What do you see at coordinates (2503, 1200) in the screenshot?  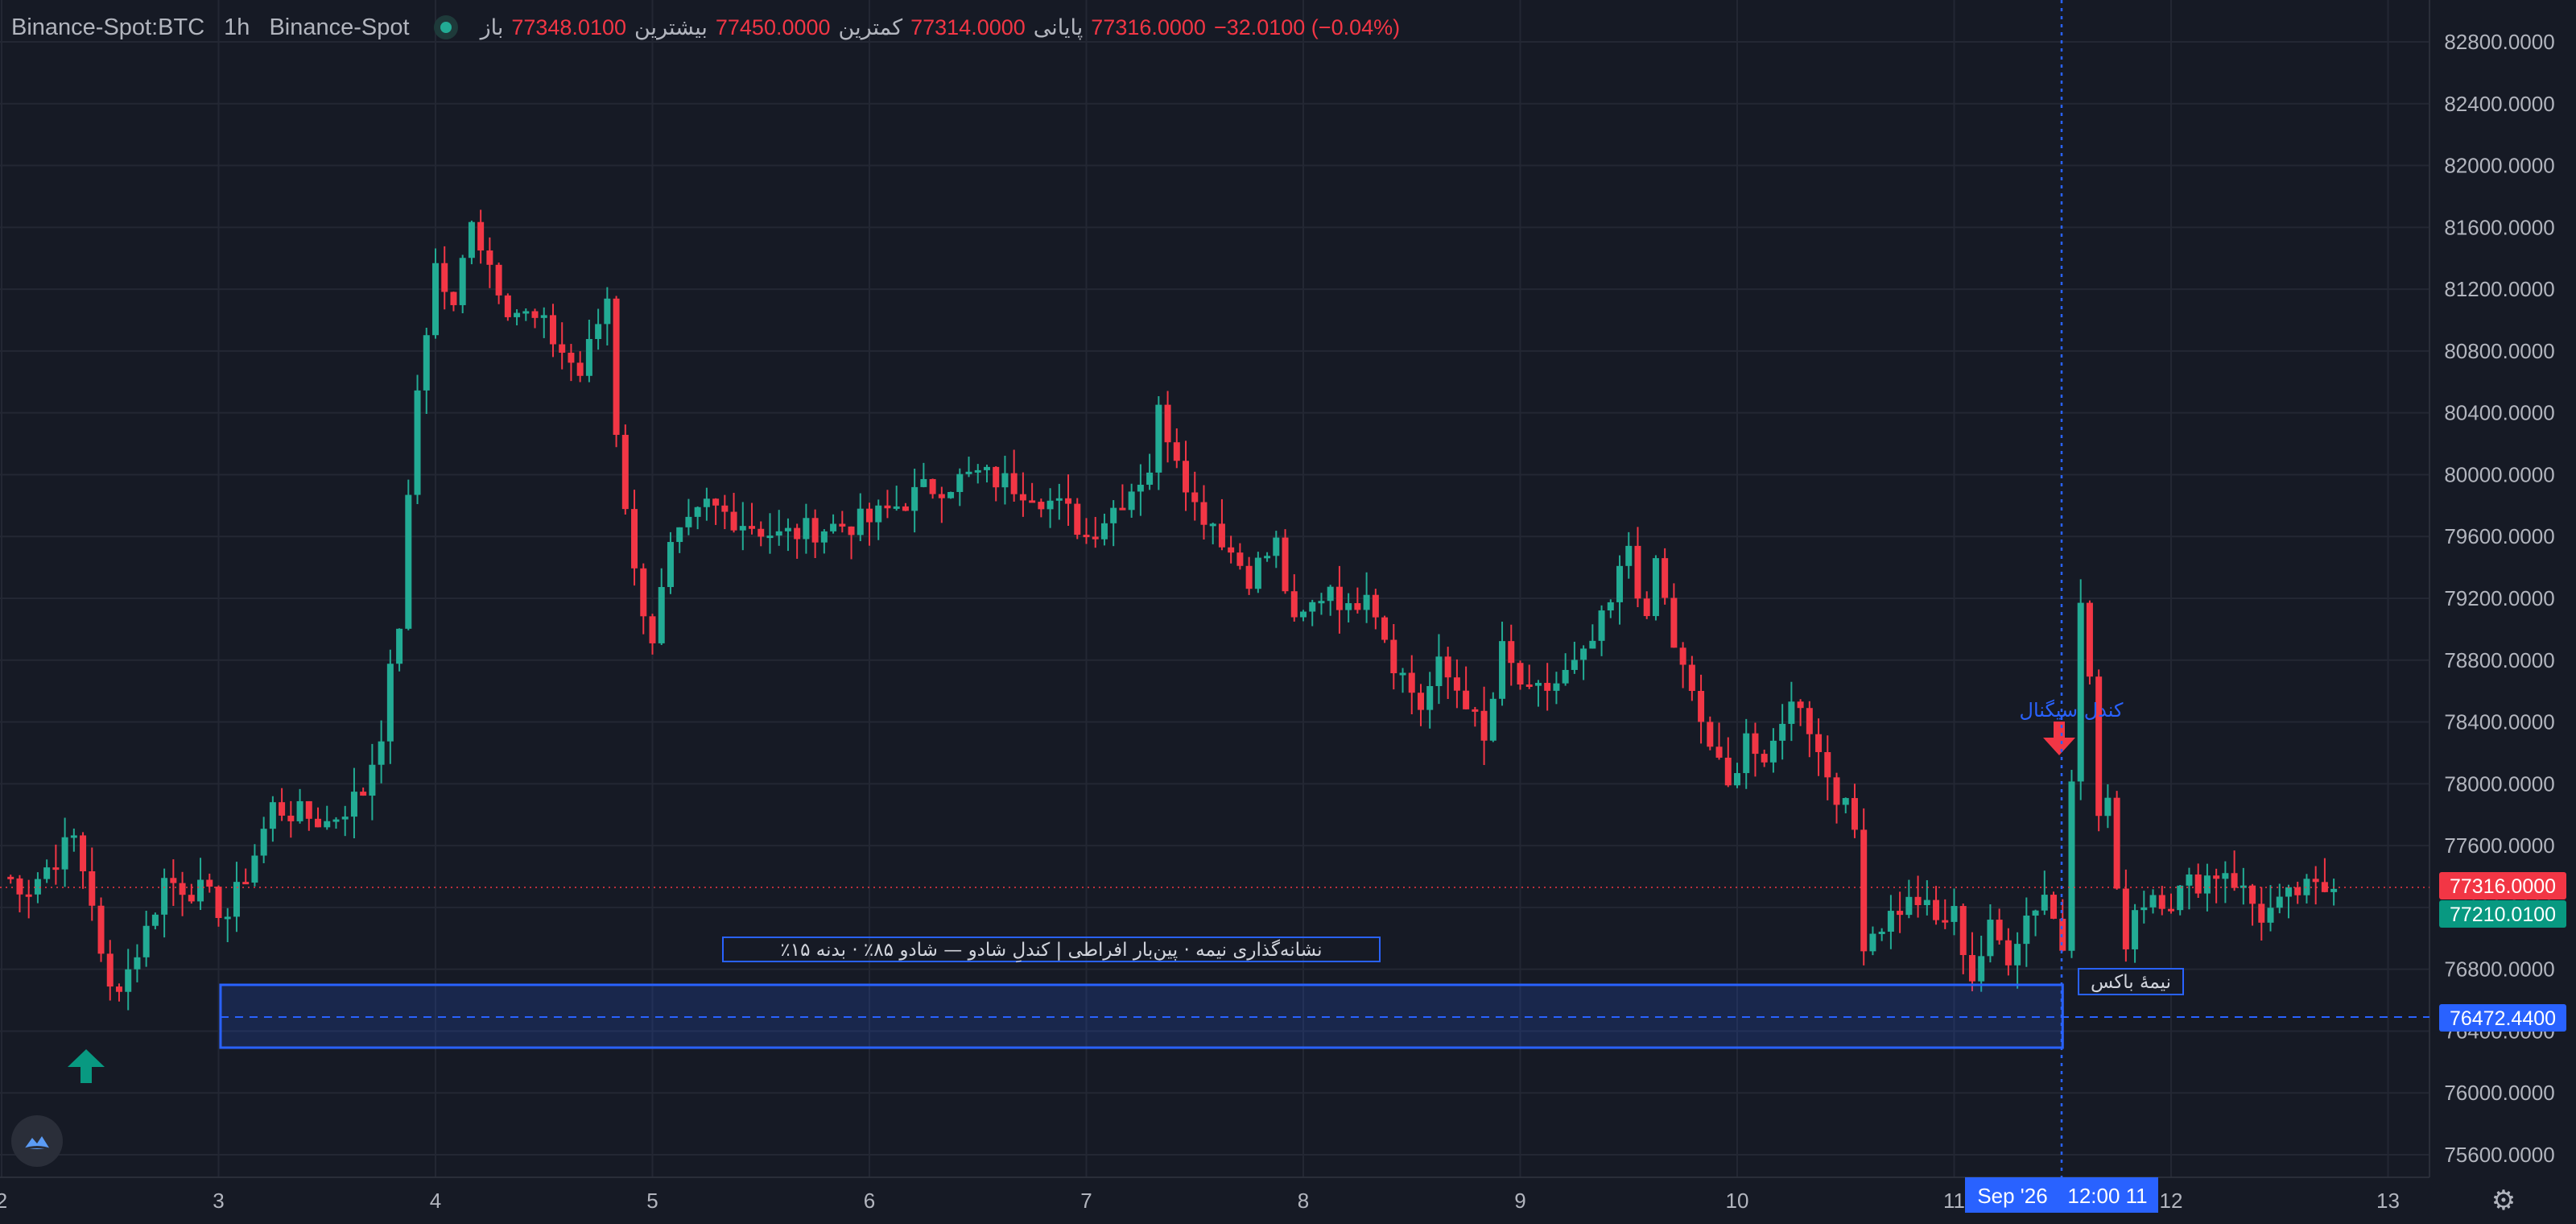 I see `gear-icon: ⚙` at bounding box center [2503, 1200].